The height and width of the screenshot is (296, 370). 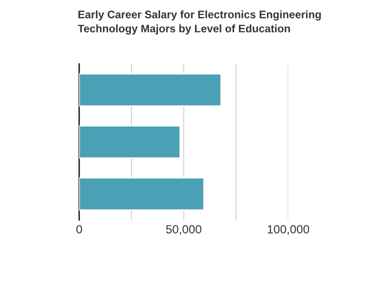 What do you see at coordinates (184, 230) in the screenshot?
I see `x-tick-label: 50,000` at bounding box center [184, 230].